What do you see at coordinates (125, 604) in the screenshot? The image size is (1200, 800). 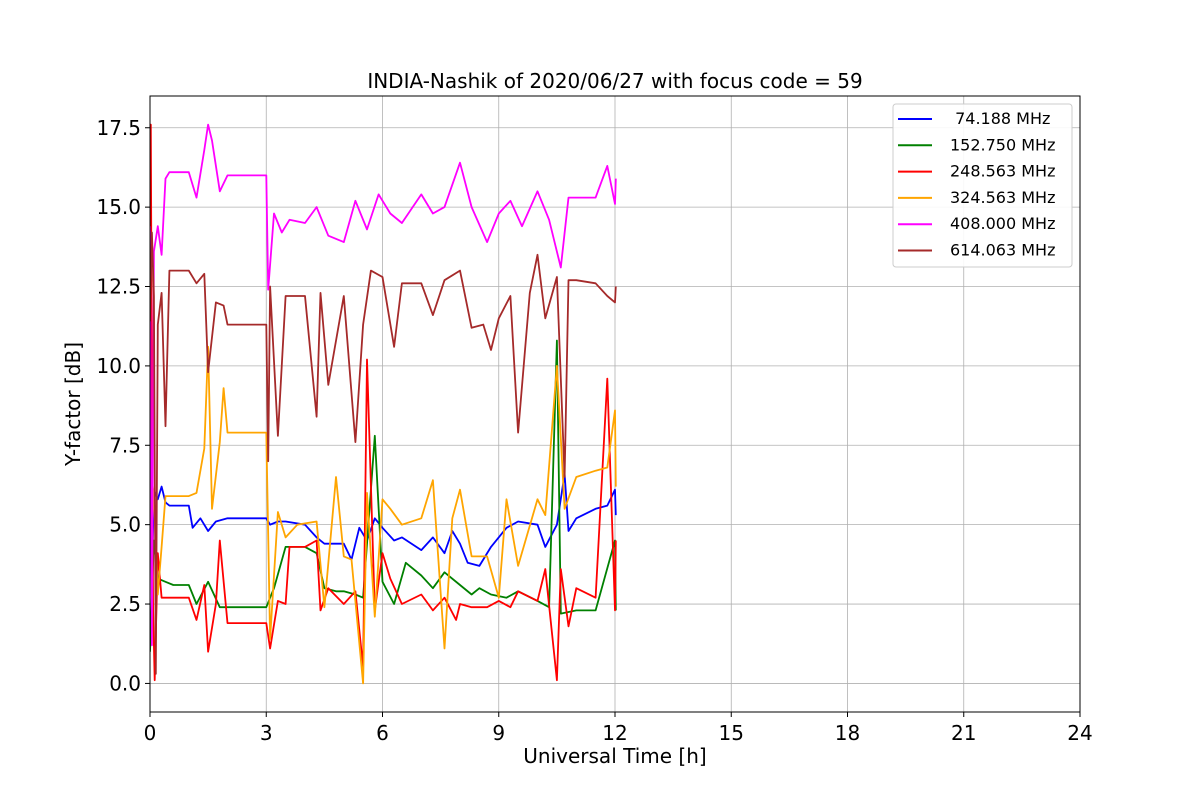 I see `y-tick-label: 2.5` at bounding box center [125, 604].